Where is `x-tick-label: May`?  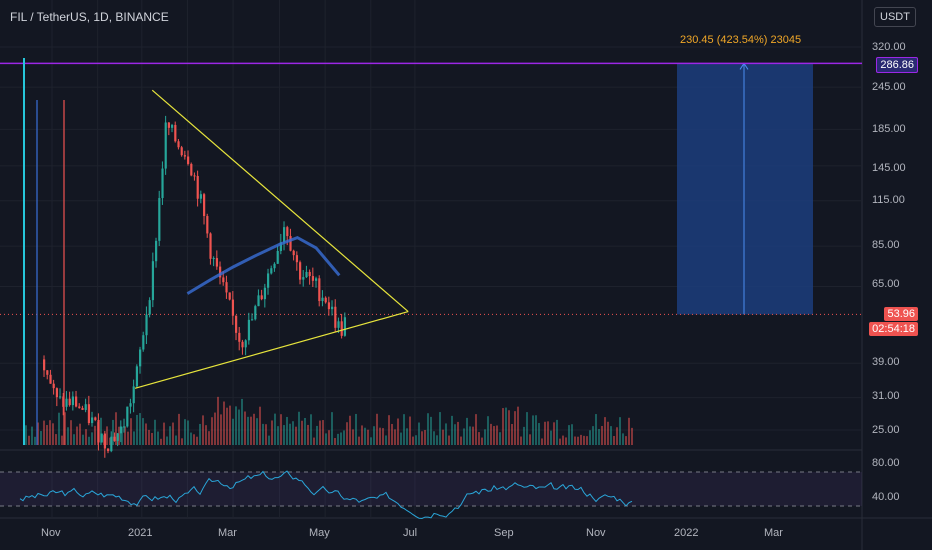
x-tick-label: May is located at coordinates (319, 533).